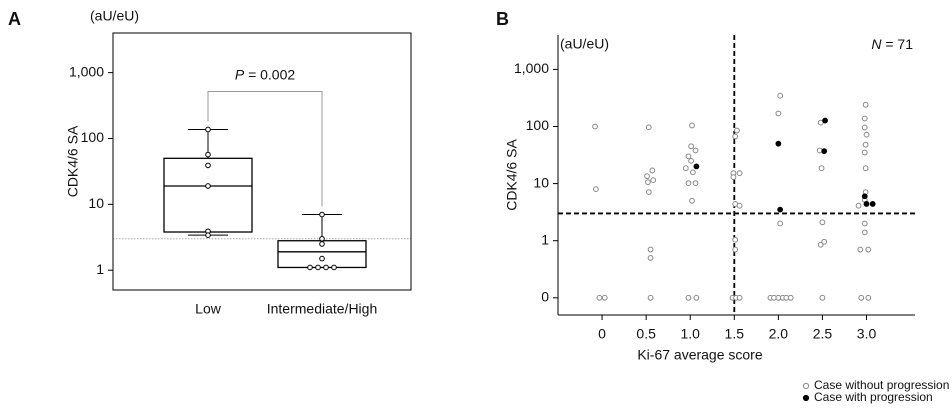 This screenshot has width=952, height=412. I want to click on legend-marker, so click(806, 386).